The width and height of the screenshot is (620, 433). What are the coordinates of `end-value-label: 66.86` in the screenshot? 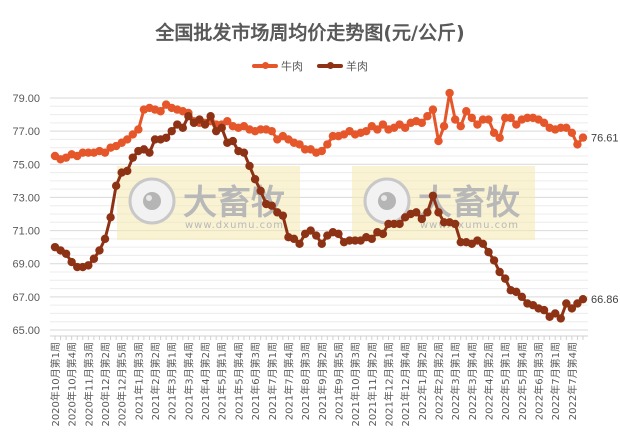 It's located at (605, 300).